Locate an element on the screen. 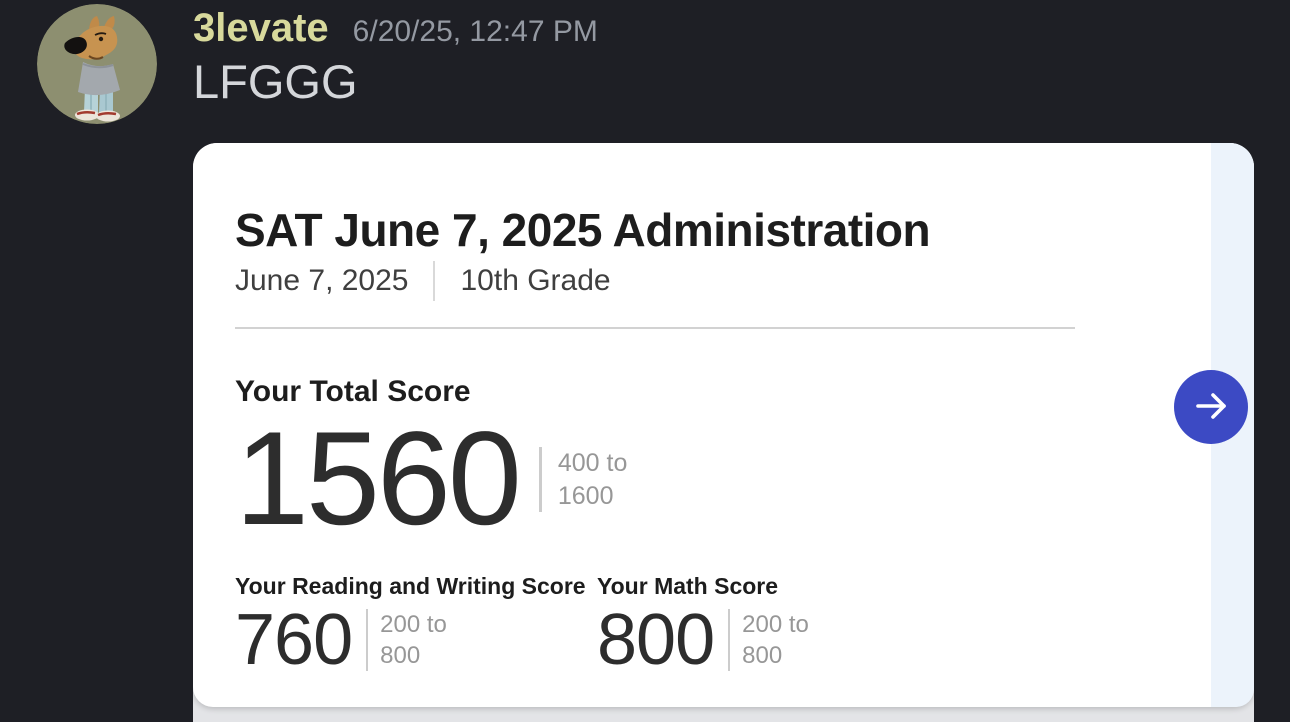 Image resolution: width=1290 pixels, height=722 pixels. total-range-line2: 1600 is located at coordinates (585, 495).